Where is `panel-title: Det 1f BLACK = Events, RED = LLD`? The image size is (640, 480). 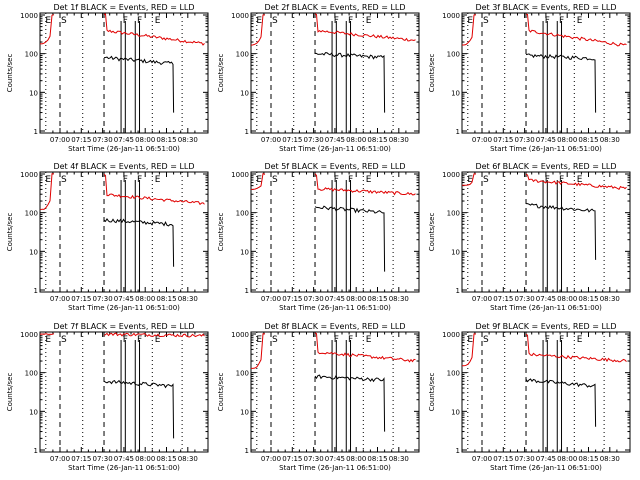
panel-title: Det 1f BLACK = Events, RED = LLD is located at coordinates (123, 7).